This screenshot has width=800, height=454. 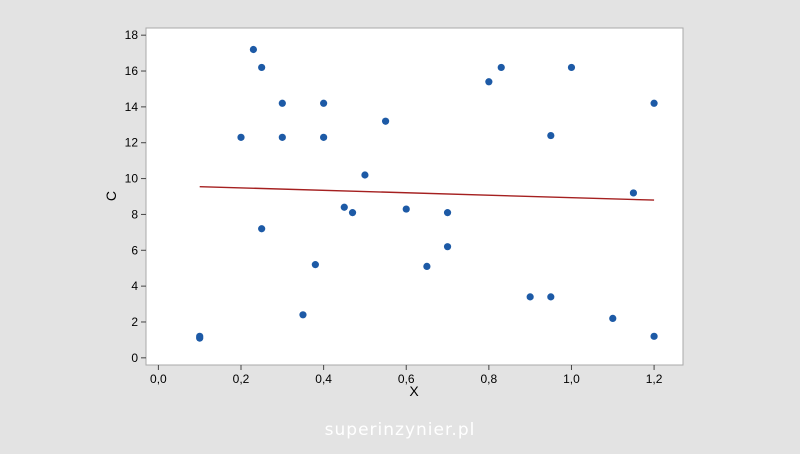 I want to click on y-tick-label: 14, so click(x=132, y=107).